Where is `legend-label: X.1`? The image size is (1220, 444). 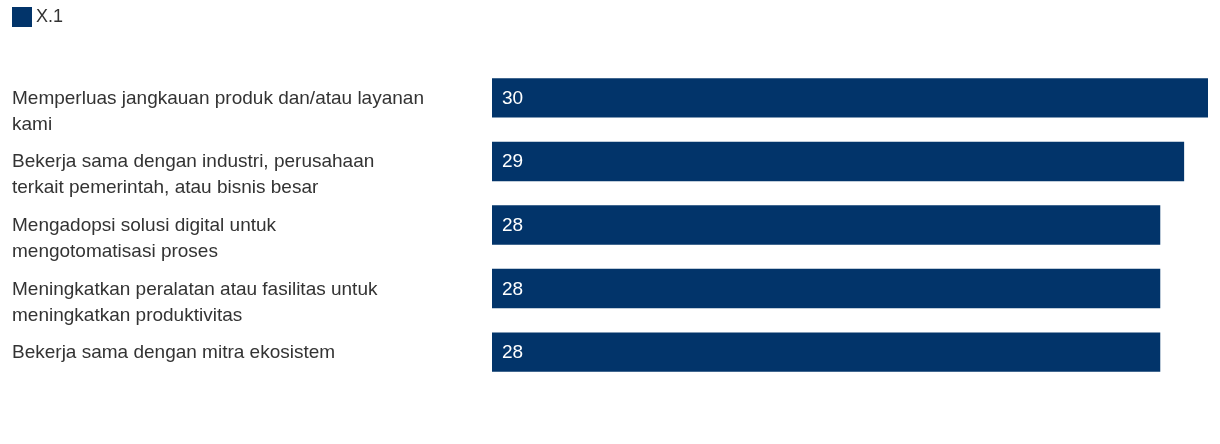
legend-label: X.1 is located at coordinates (50, 16).